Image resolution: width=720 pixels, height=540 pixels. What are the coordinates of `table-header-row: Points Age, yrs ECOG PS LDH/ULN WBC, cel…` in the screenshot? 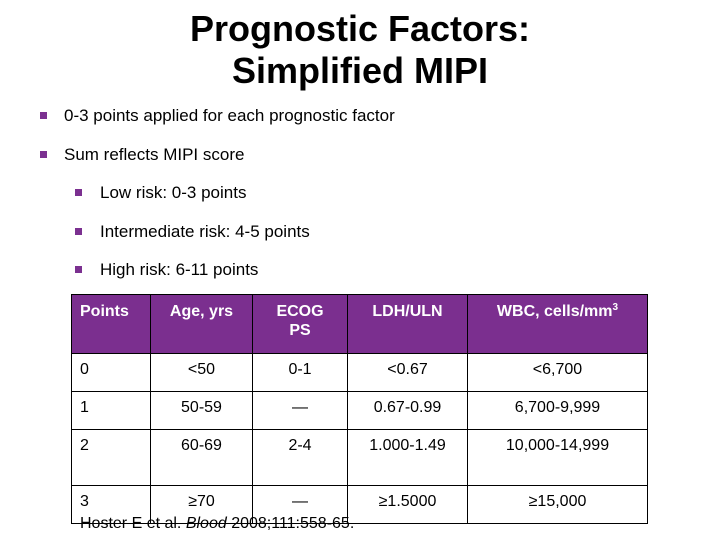 It's located at (359, 324).